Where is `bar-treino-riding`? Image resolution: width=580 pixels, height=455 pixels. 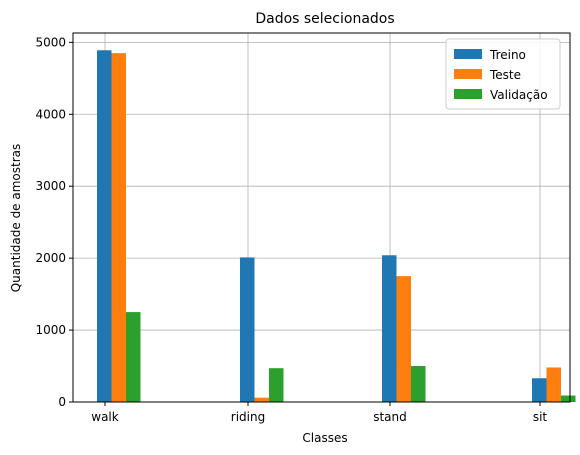 bar-treino-riding is located at coordinates (247, 329).